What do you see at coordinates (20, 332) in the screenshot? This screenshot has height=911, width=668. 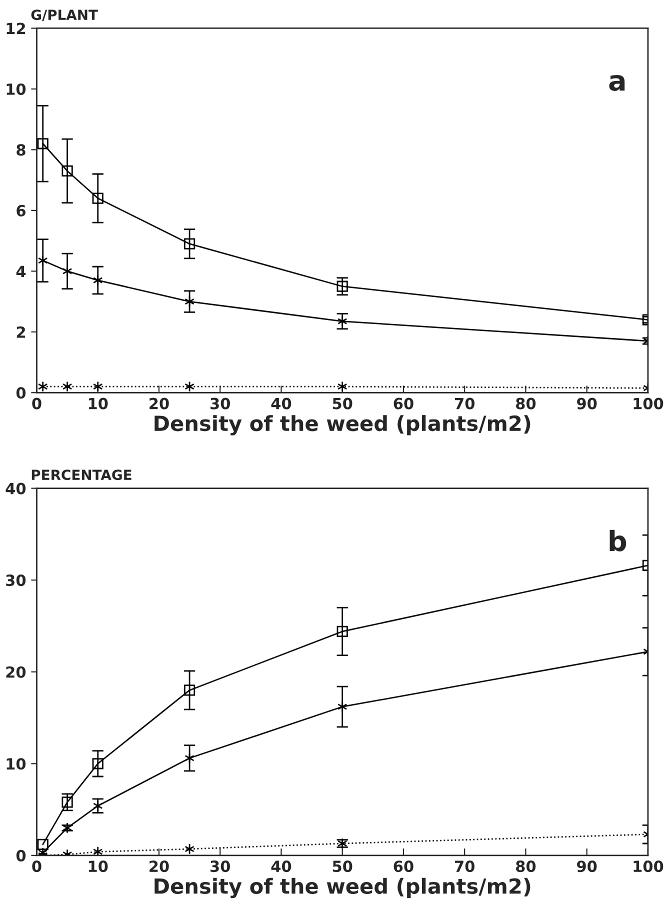 I see `y-tick-label: 2` at bounding box center [20, 332].